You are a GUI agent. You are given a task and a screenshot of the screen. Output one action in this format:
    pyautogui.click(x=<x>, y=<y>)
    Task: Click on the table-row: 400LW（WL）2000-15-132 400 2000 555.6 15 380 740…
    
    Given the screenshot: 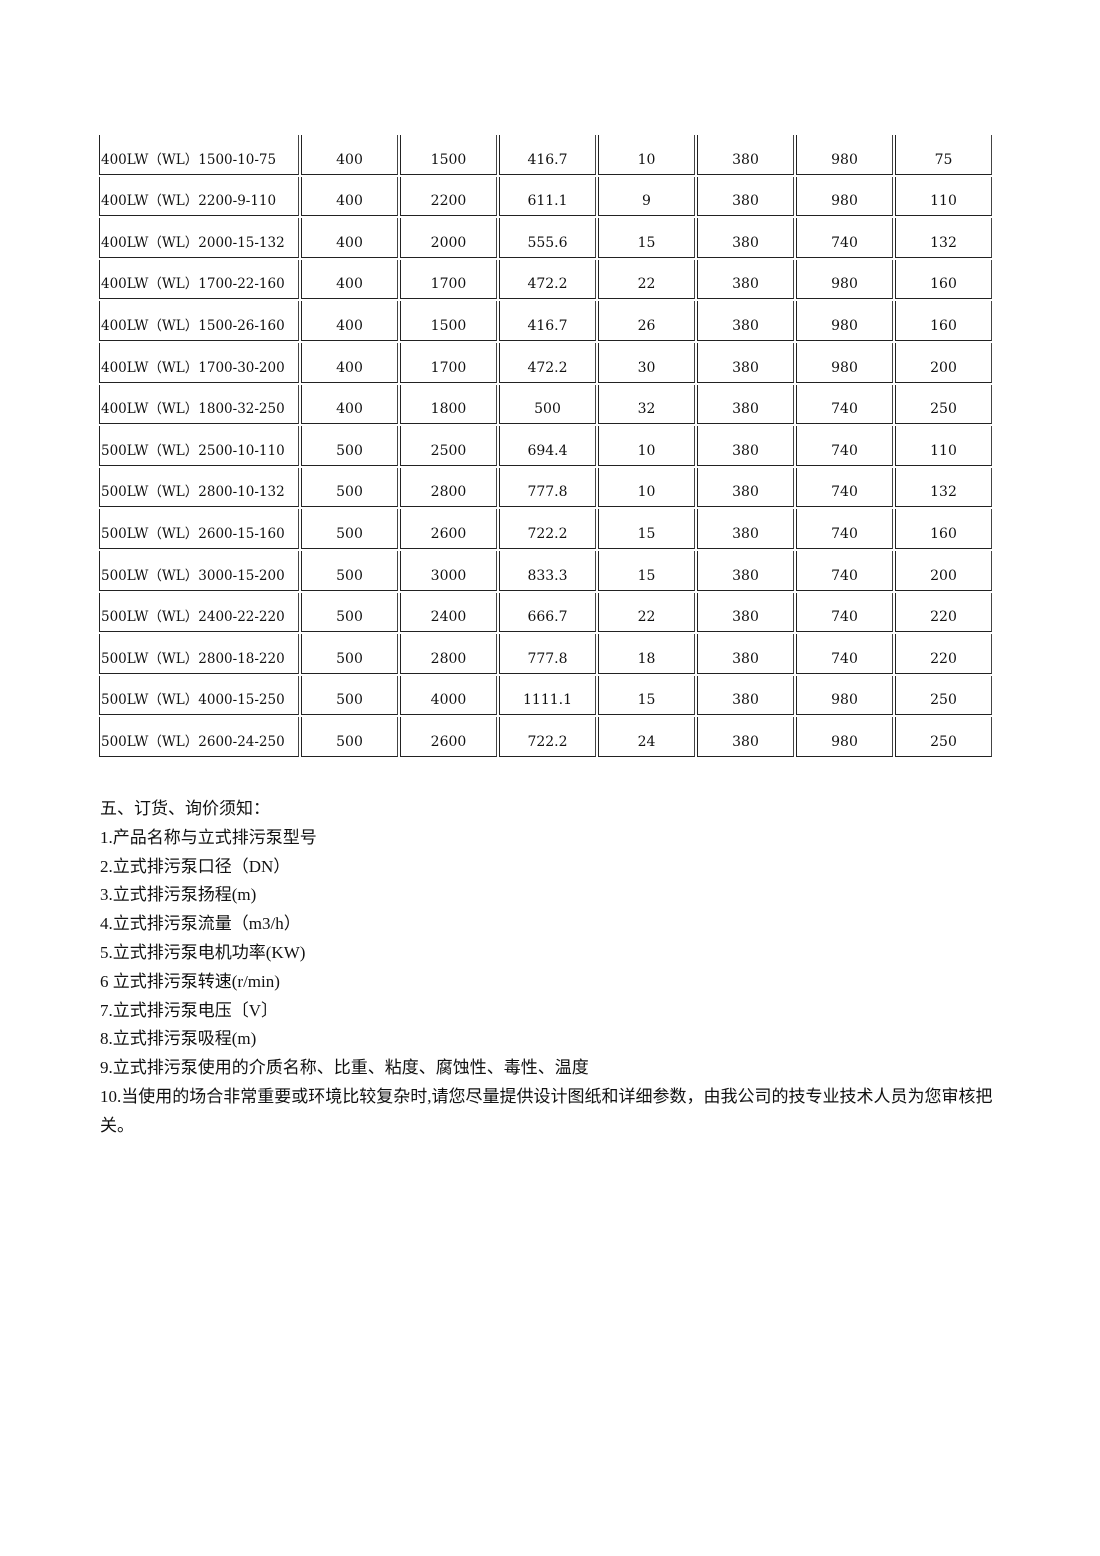 What is the action you would take?
    pyautogui.click(x=545, y=238)
    